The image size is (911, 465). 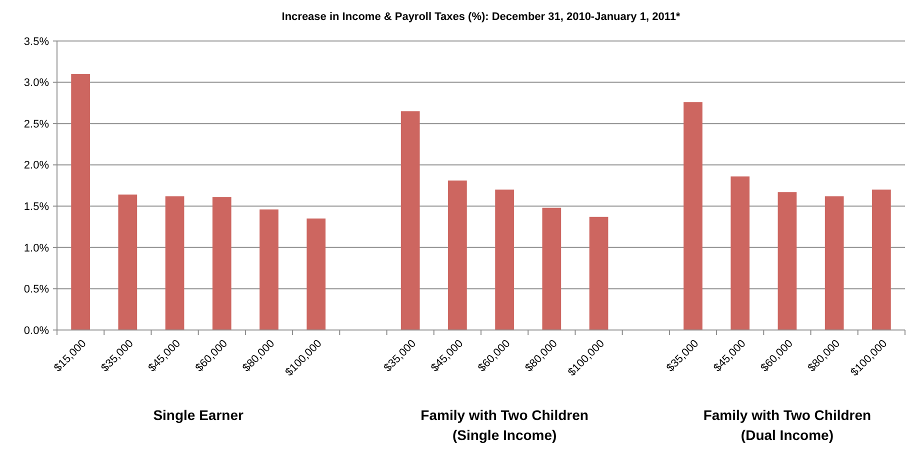 I want to click on y-tick-label: 2.0%, so click(x=37, y=166).